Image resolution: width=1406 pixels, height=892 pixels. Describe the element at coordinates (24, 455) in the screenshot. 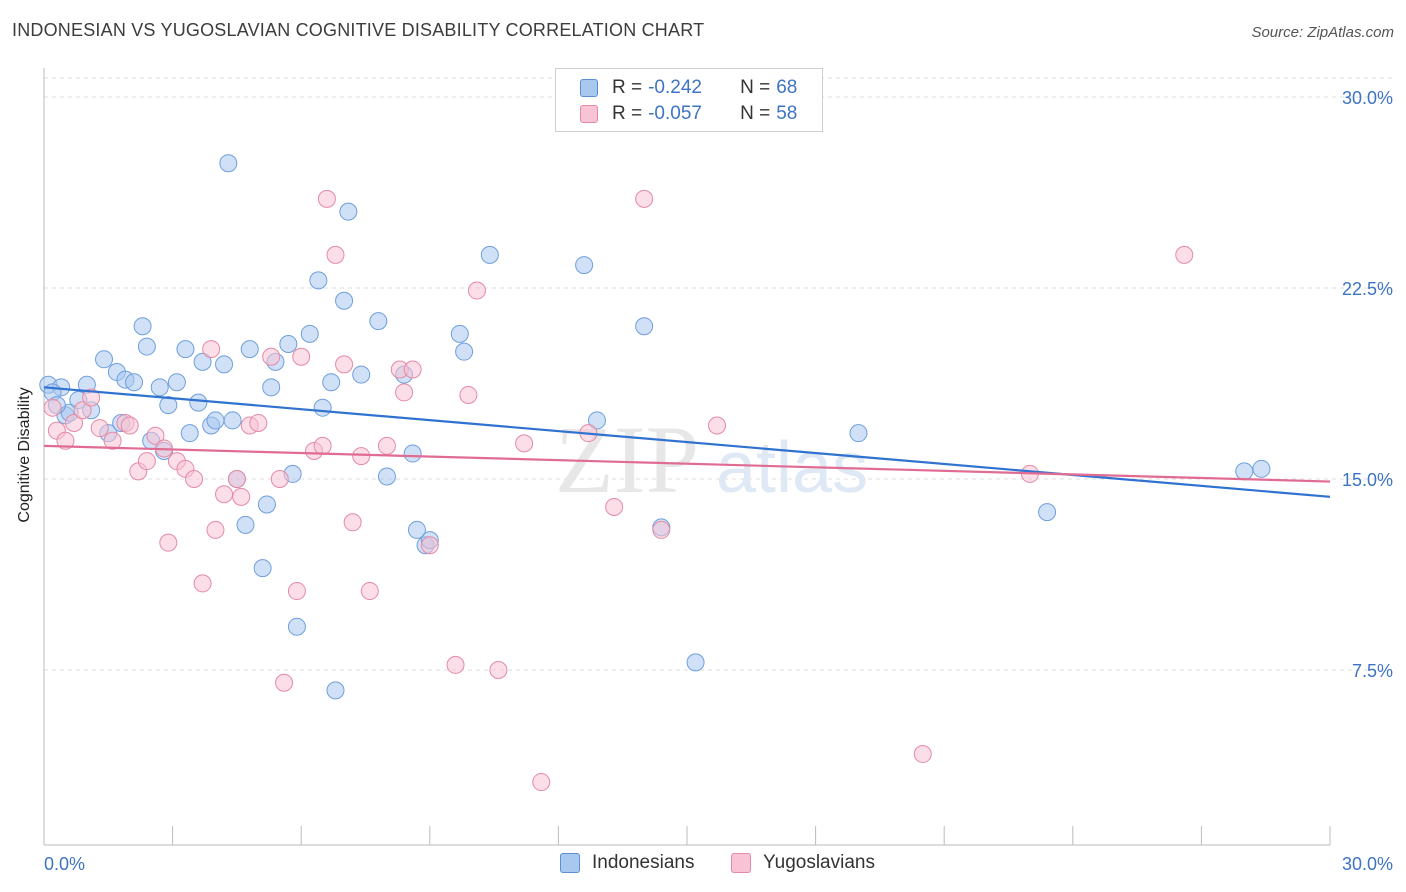

I see `y-axis-label: Cognitive Disability` at that location.